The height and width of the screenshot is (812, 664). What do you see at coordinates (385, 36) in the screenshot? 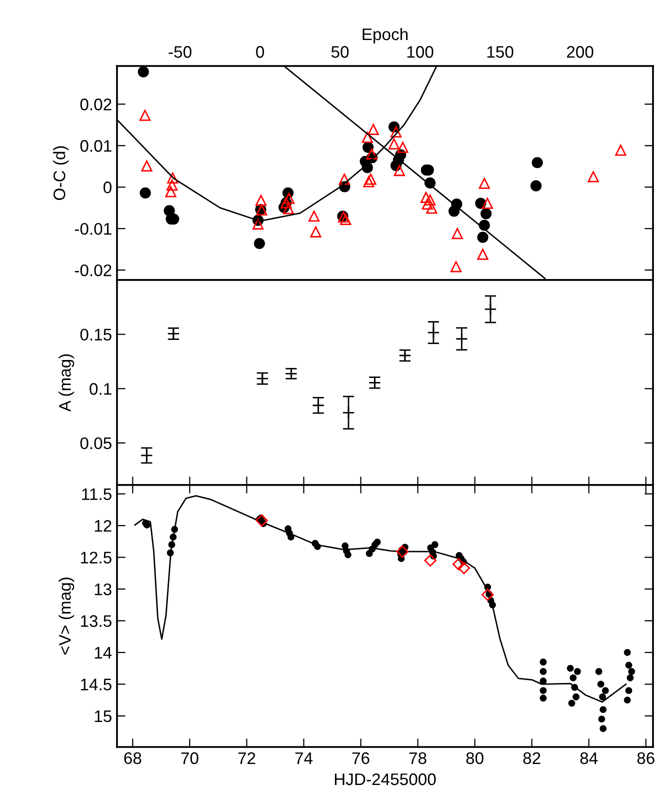
I see `x-axis-title: Epoch` at bounding box center [385, 36].